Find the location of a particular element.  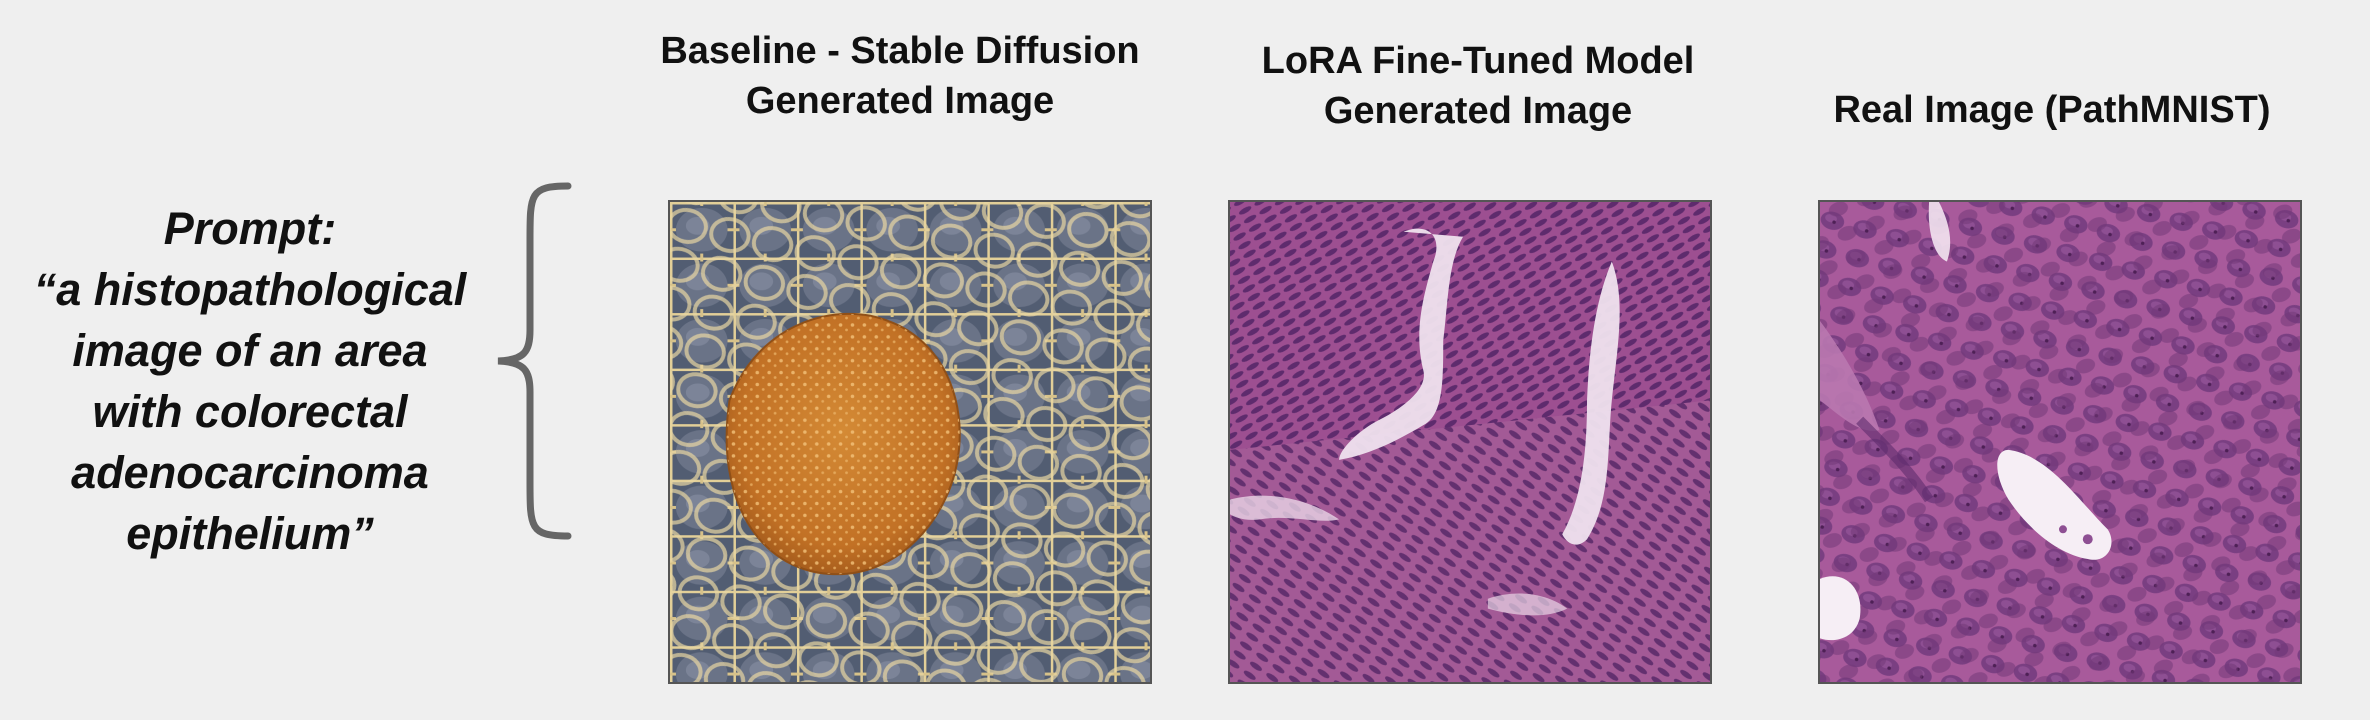

prompt-line: “a histopathological is located at coordinates (250, 289).